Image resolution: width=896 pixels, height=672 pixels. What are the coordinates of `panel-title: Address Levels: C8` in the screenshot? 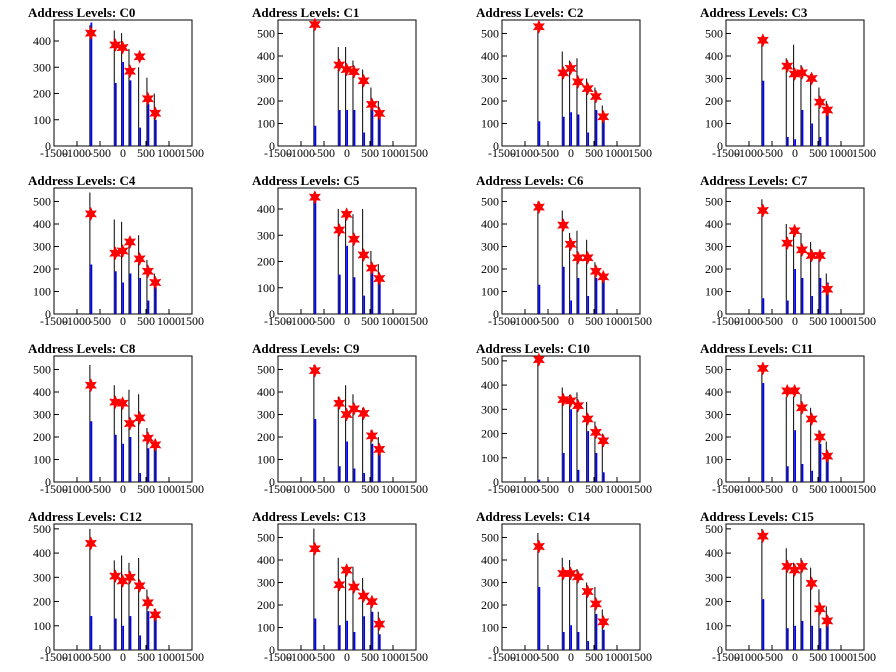 It's located at (82, 348).